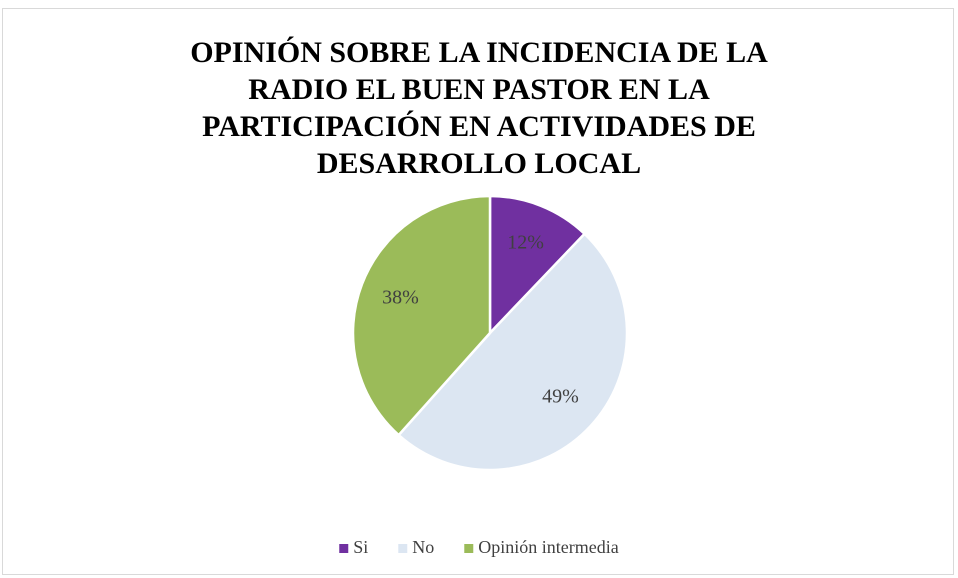 This screenshot has height=578, width=958. Describe the element at coordinates (548, 547) in the screenshot. I see `legend-label: Opinión intermedia` at that location.